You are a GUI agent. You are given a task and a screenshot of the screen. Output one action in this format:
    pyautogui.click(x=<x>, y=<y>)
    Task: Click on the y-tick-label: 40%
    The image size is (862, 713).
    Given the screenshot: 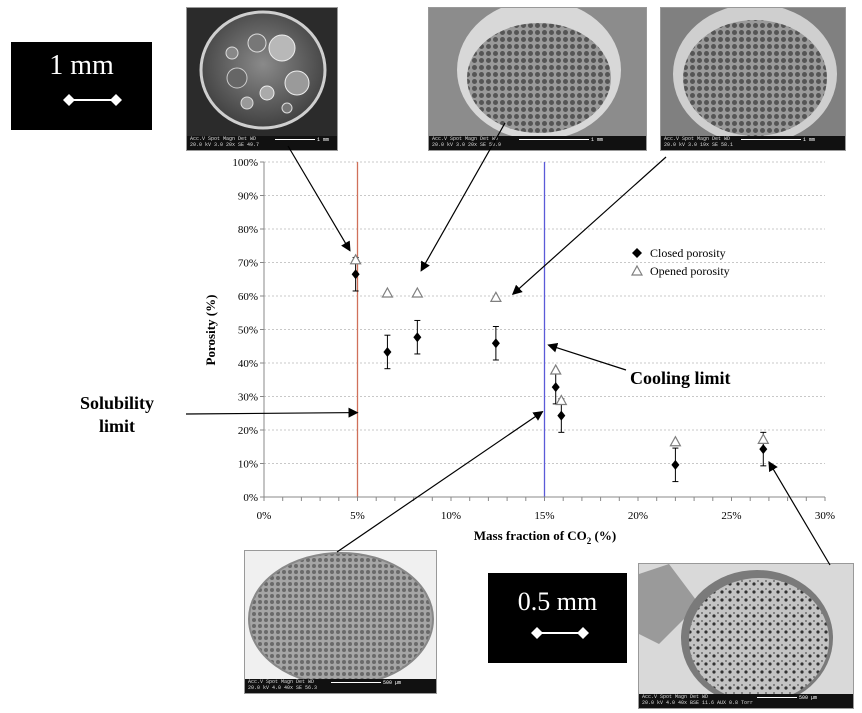 What is the action you would take?
    pyautogui.click(x=248, y=364)
    